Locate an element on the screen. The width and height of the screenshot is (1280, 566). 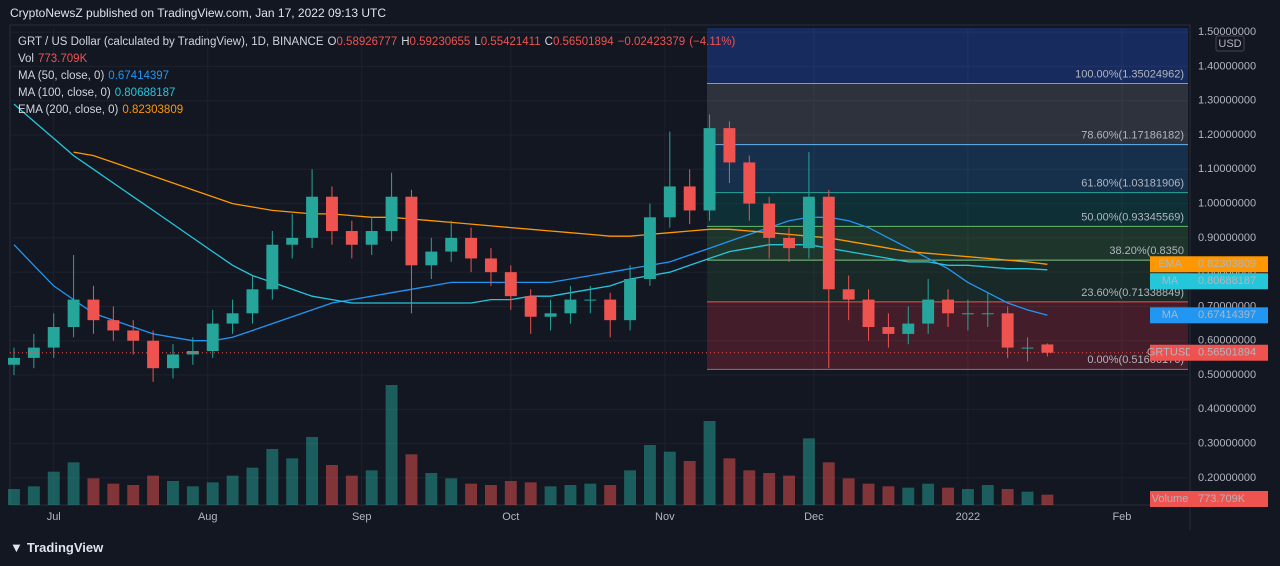
unit-label: USD is located at coordinates (1229, 44).